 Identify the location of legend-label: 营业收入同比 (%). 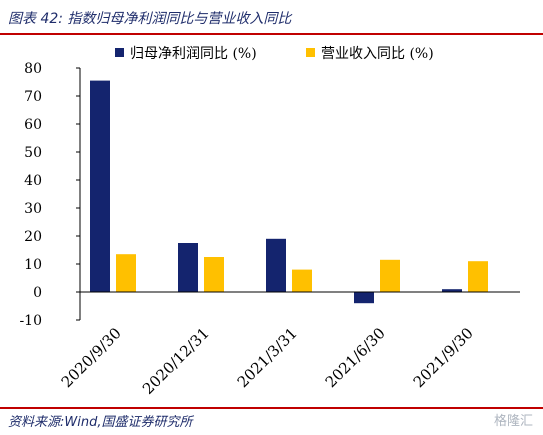
(377, 54).